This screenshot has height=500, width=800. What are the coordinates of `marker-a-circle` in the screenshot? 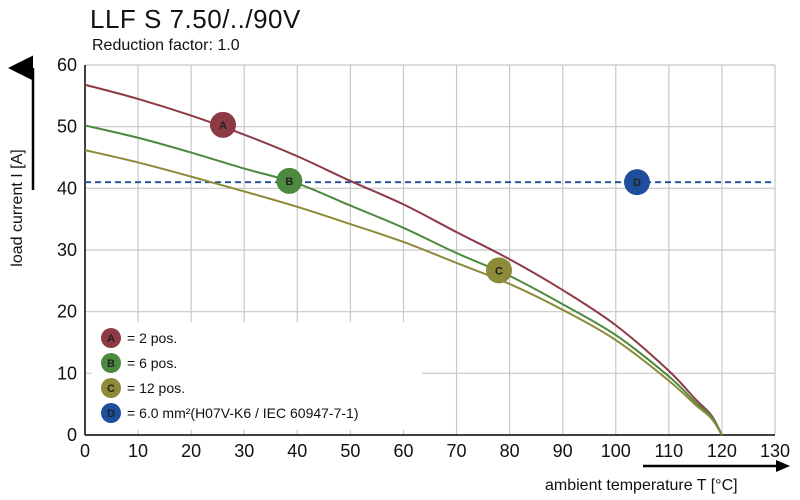 It's located at (223, 124).